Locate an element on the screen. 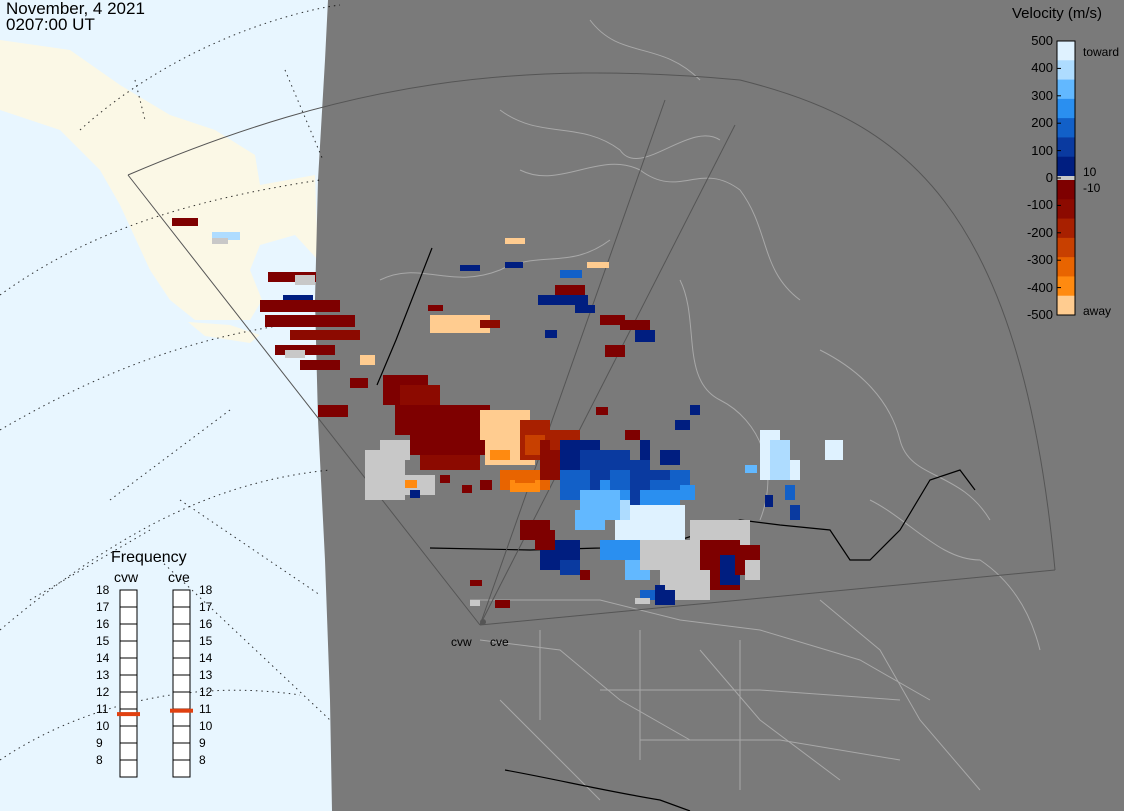 The width and height of the screenshot is (1124, 811). toward-label: toward is located at coordinates (1101, 52).